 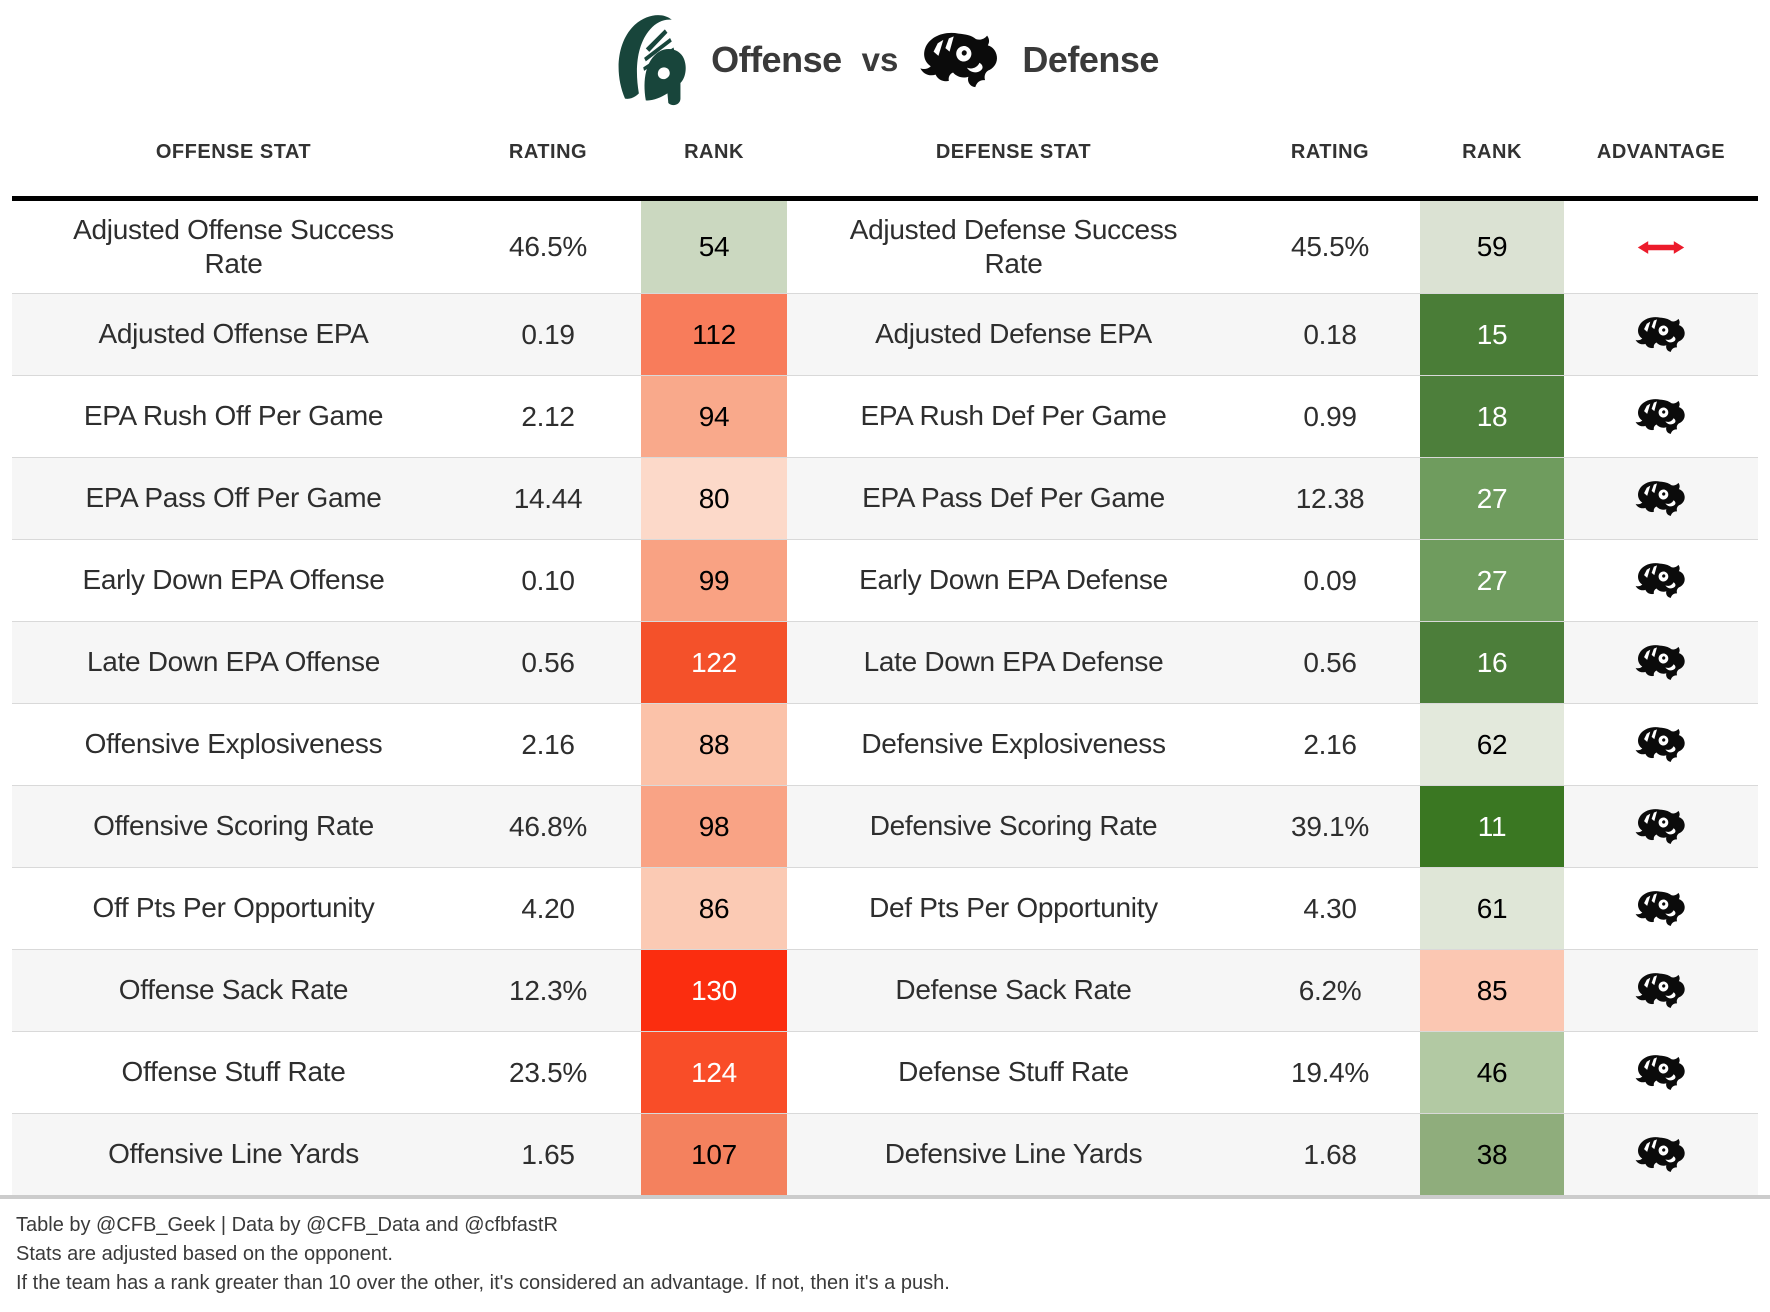 I want to click on offense-rank-badge: 86, so click(x=714, y=908).